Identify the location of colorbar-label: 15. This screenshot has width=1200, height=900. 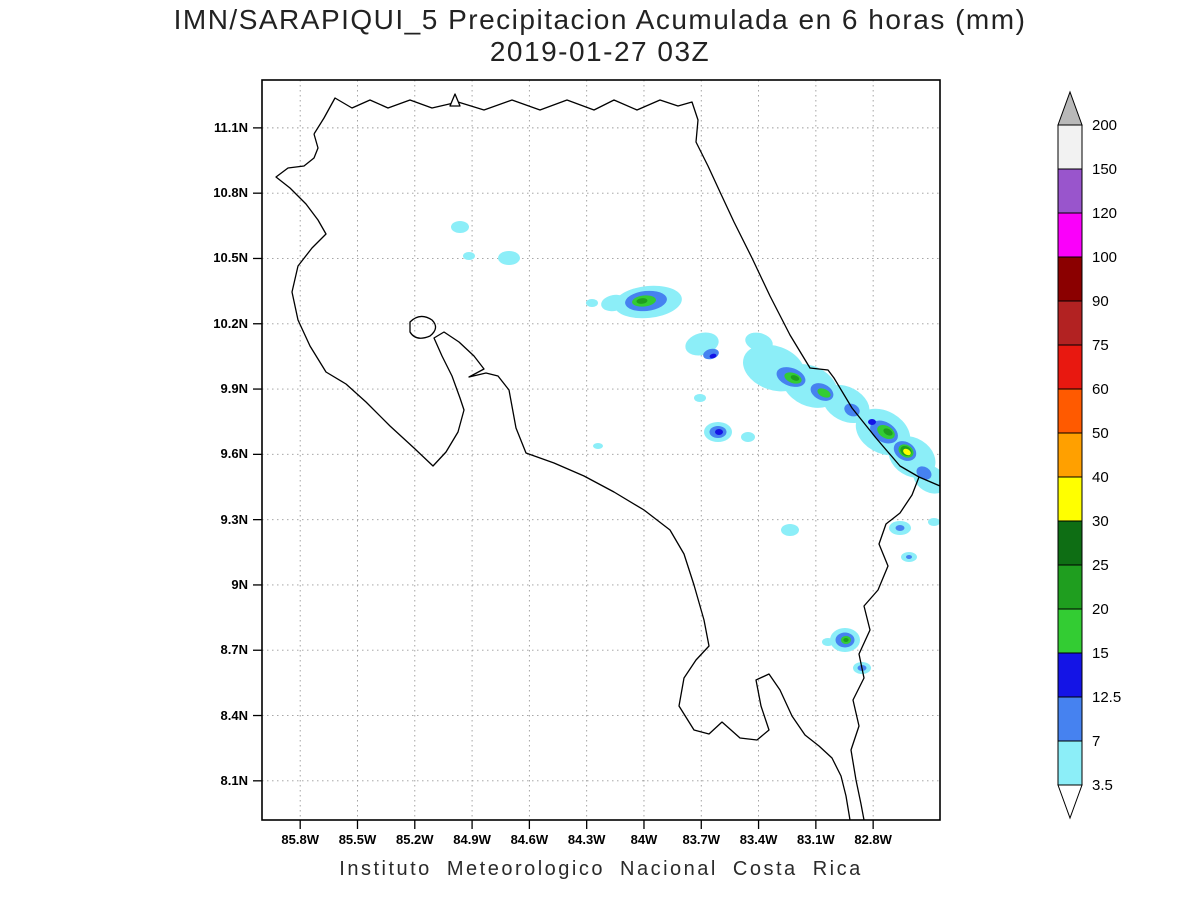
(1100, 653).